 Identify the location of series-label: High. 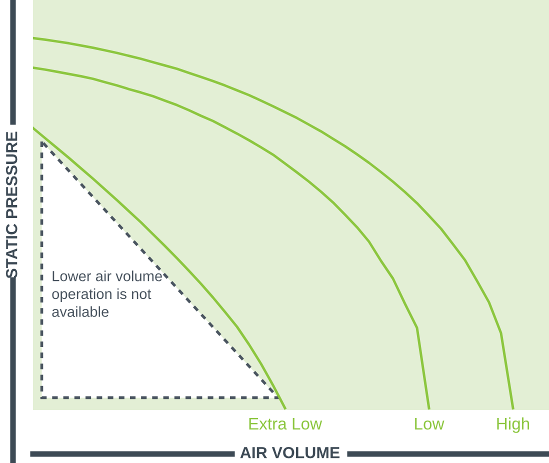
(513, 425).